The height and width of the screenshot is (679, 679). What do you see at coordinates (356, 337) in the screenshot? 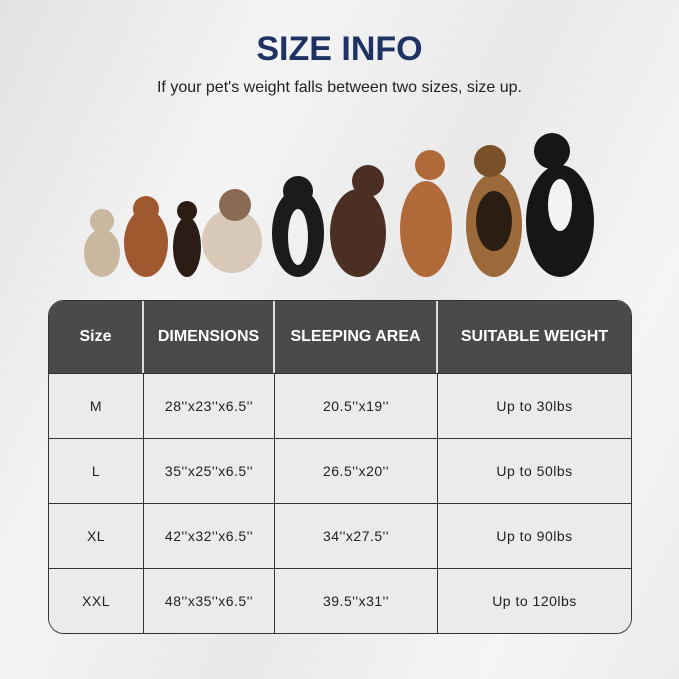
I see `header-sleeping-area: SLEEPING AREA` at bounding box center [356, 337].